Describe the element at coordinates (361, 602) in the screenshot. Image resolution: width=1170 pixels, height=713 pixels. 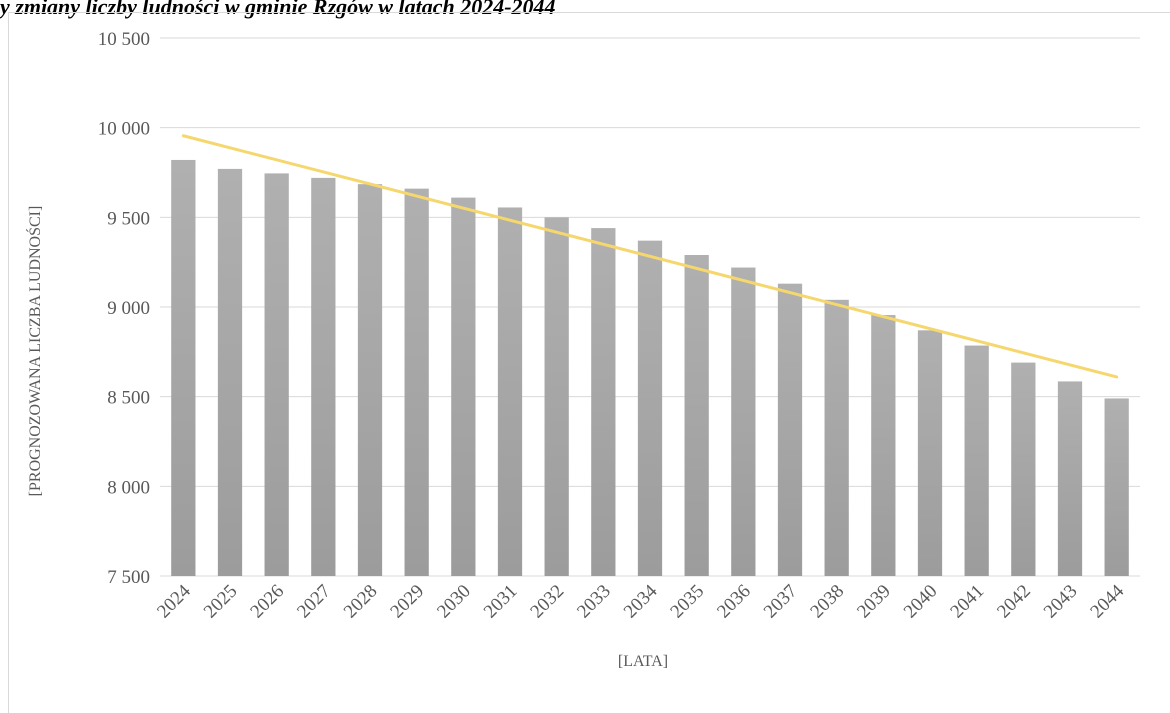
I see `x-tick-label: 2028` at that location.